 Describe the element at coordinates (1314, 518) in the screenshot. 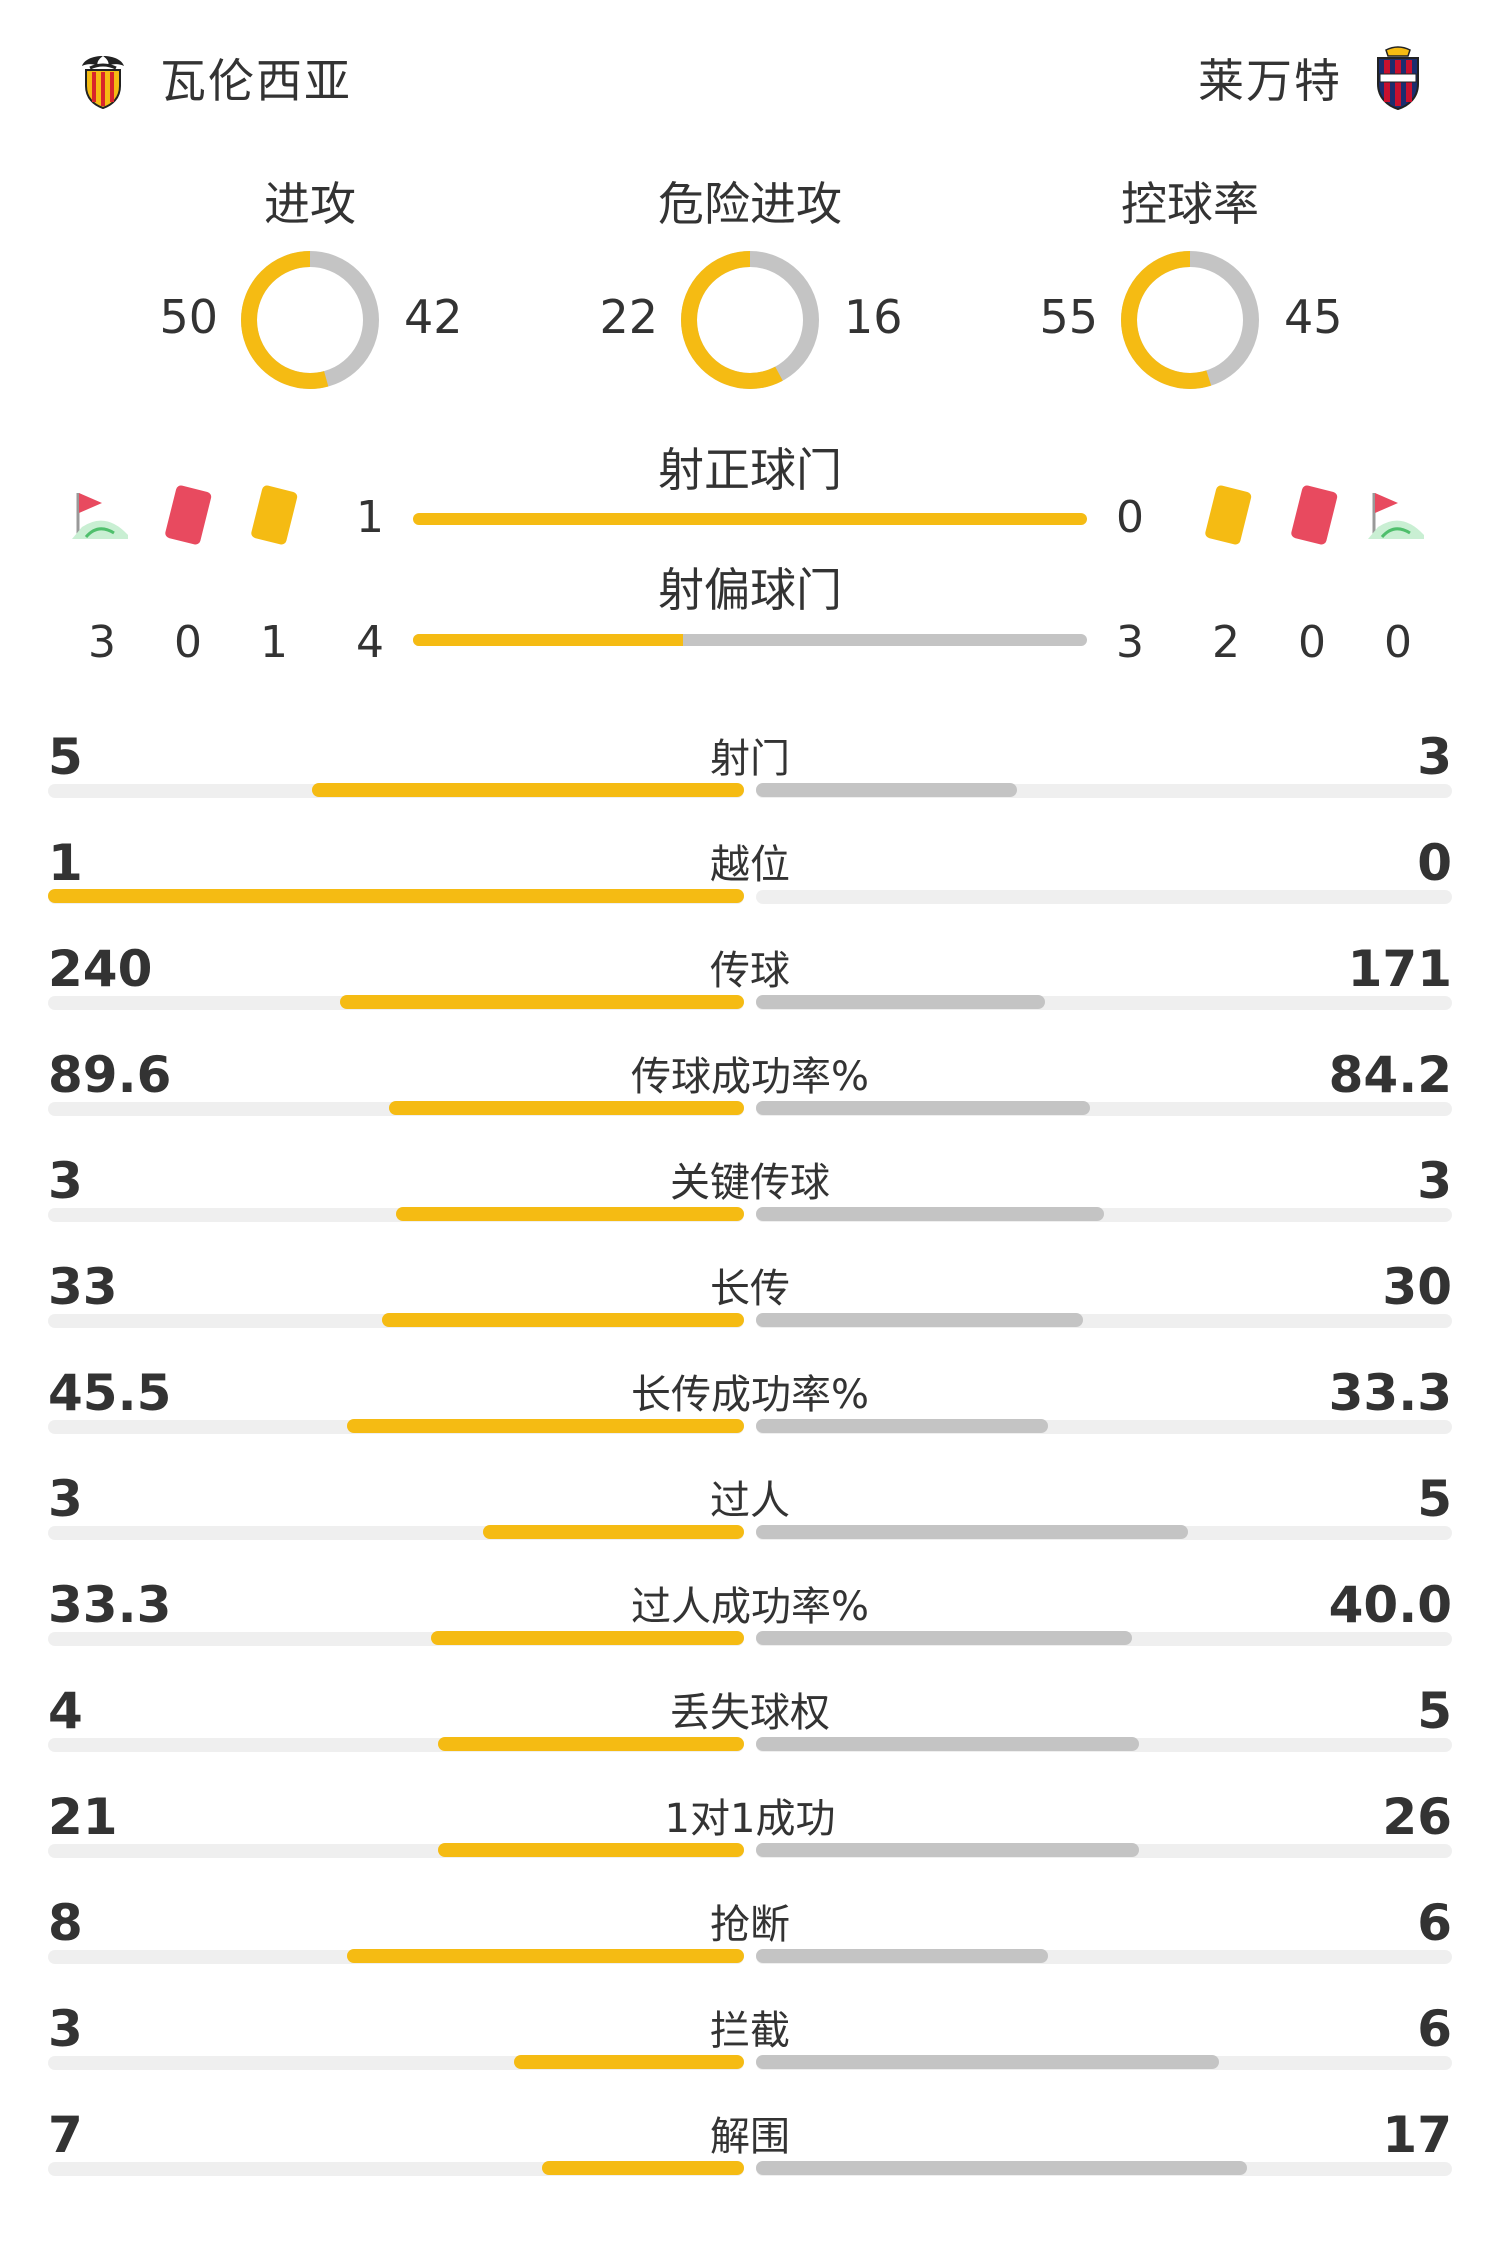

I see `away-red-card-icon` at that location.